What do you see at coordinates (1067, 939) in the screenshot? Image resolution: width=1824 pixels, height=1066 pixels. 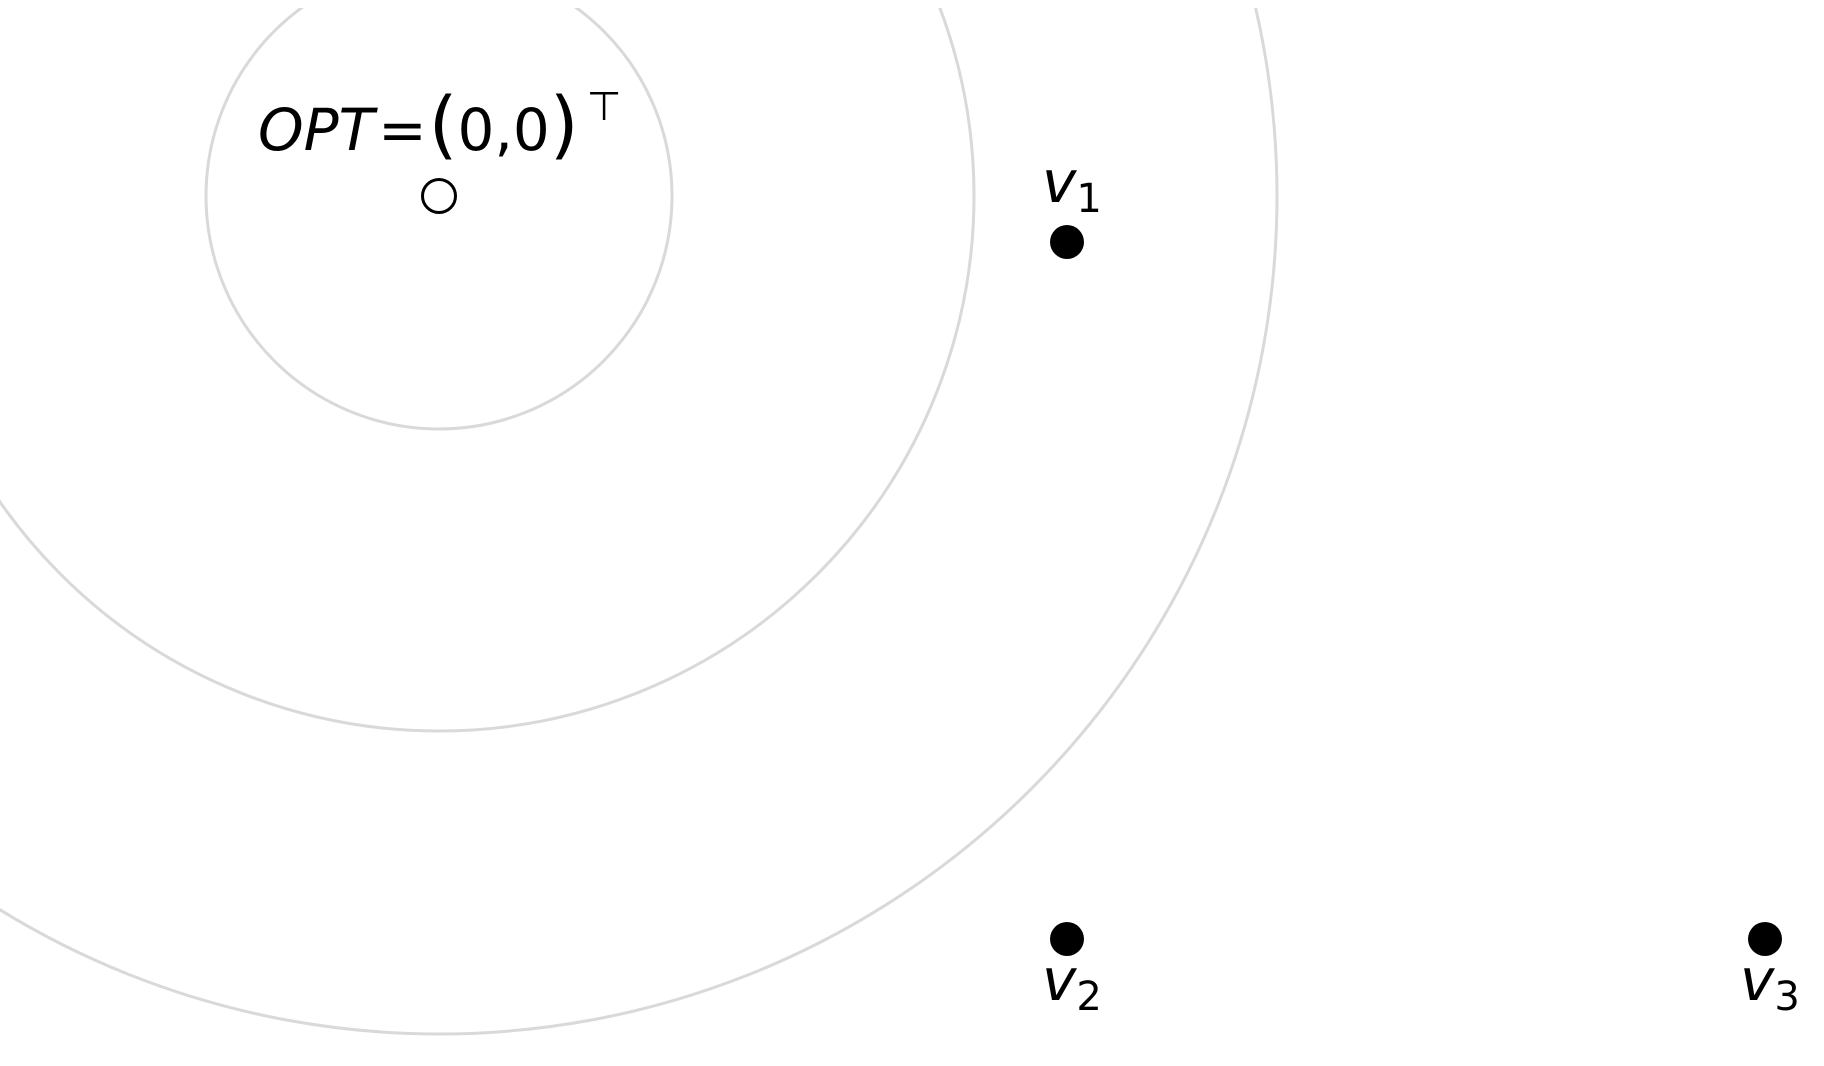 I see `vertex-v2-point` at bounding box center [1067, 939].